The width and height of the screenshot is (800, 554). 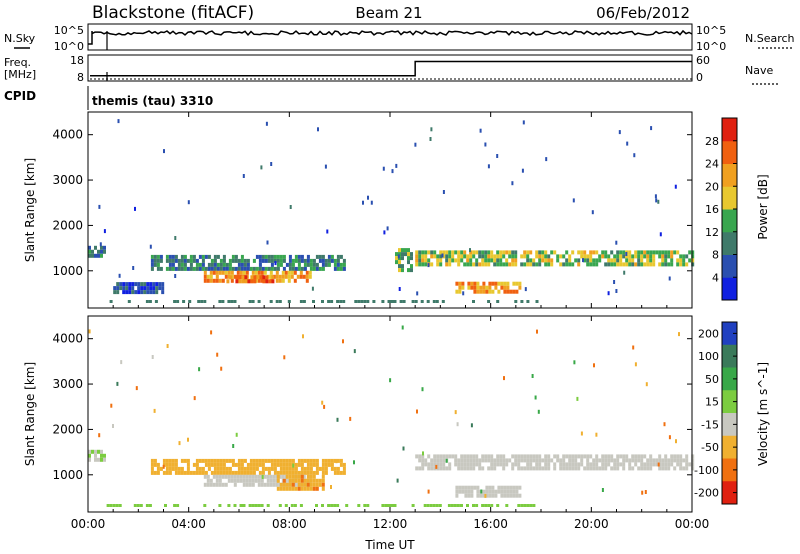 What do you see at coordinates (729, 356) in the screenshot?
I see `colorbar-segment` at bounding box center [729, 356].